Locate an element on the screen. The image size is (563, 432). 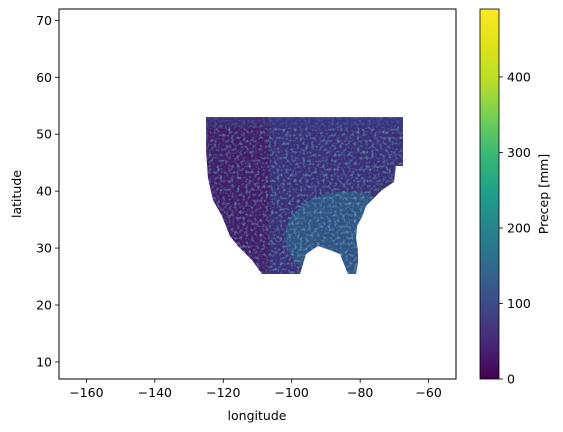
colorbar-tick-label: 0 is located at coordinates (511, 379).